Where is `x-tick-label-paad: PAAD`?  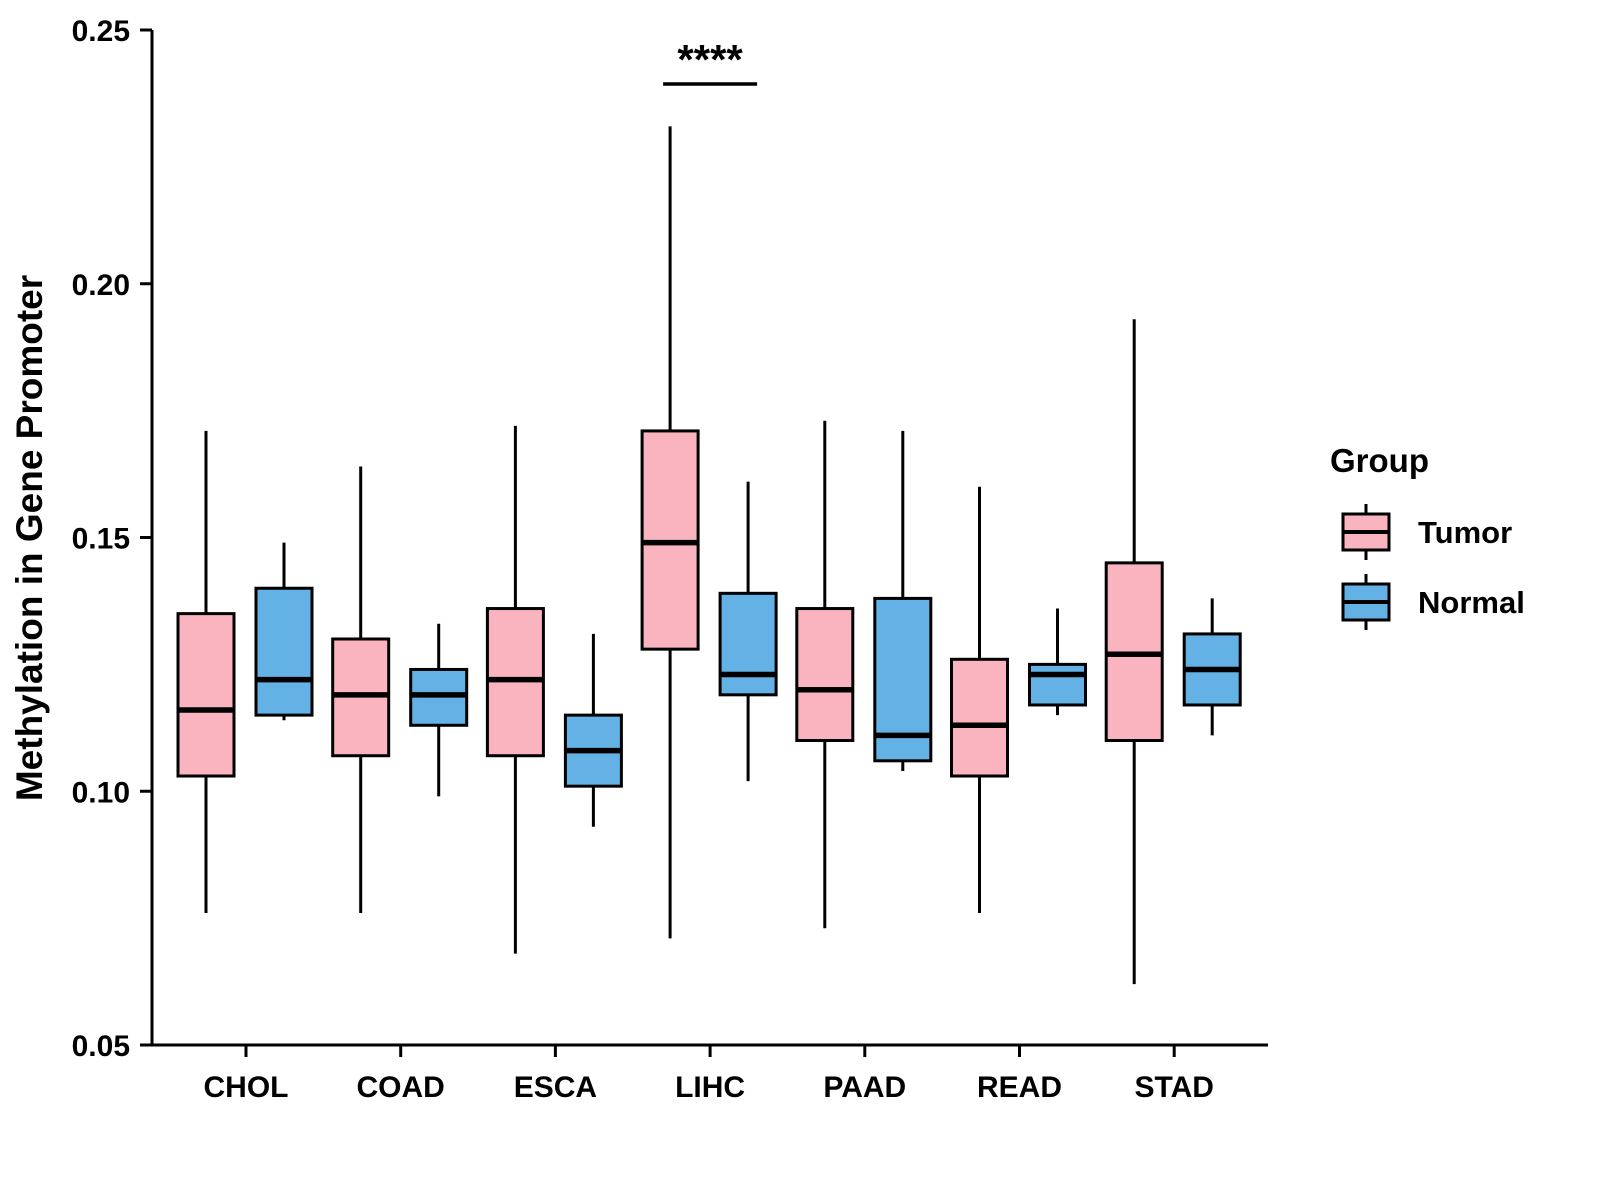
x-tick-label-paad: PAAD is located at coordinates (864, 1087).